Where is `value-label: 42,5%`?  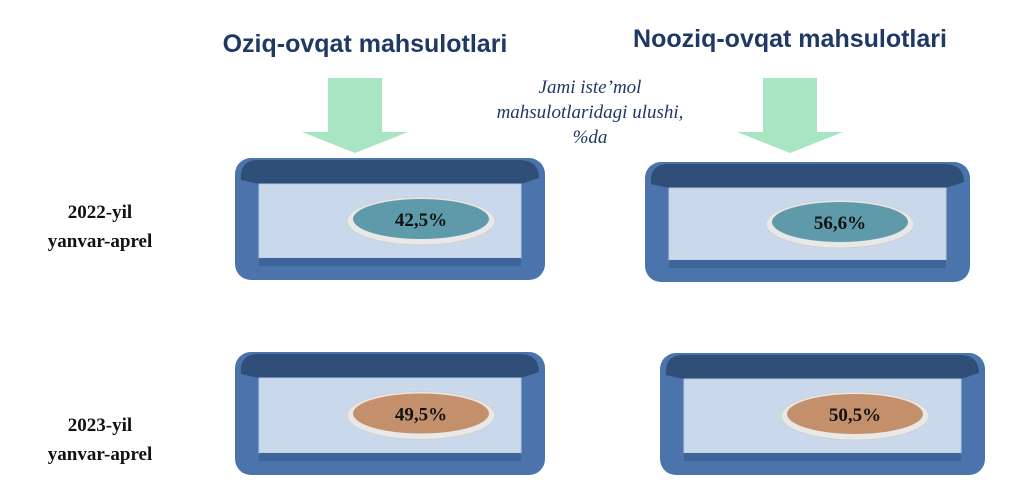
value-label: 42,5% is located at coordinates (421, 220).